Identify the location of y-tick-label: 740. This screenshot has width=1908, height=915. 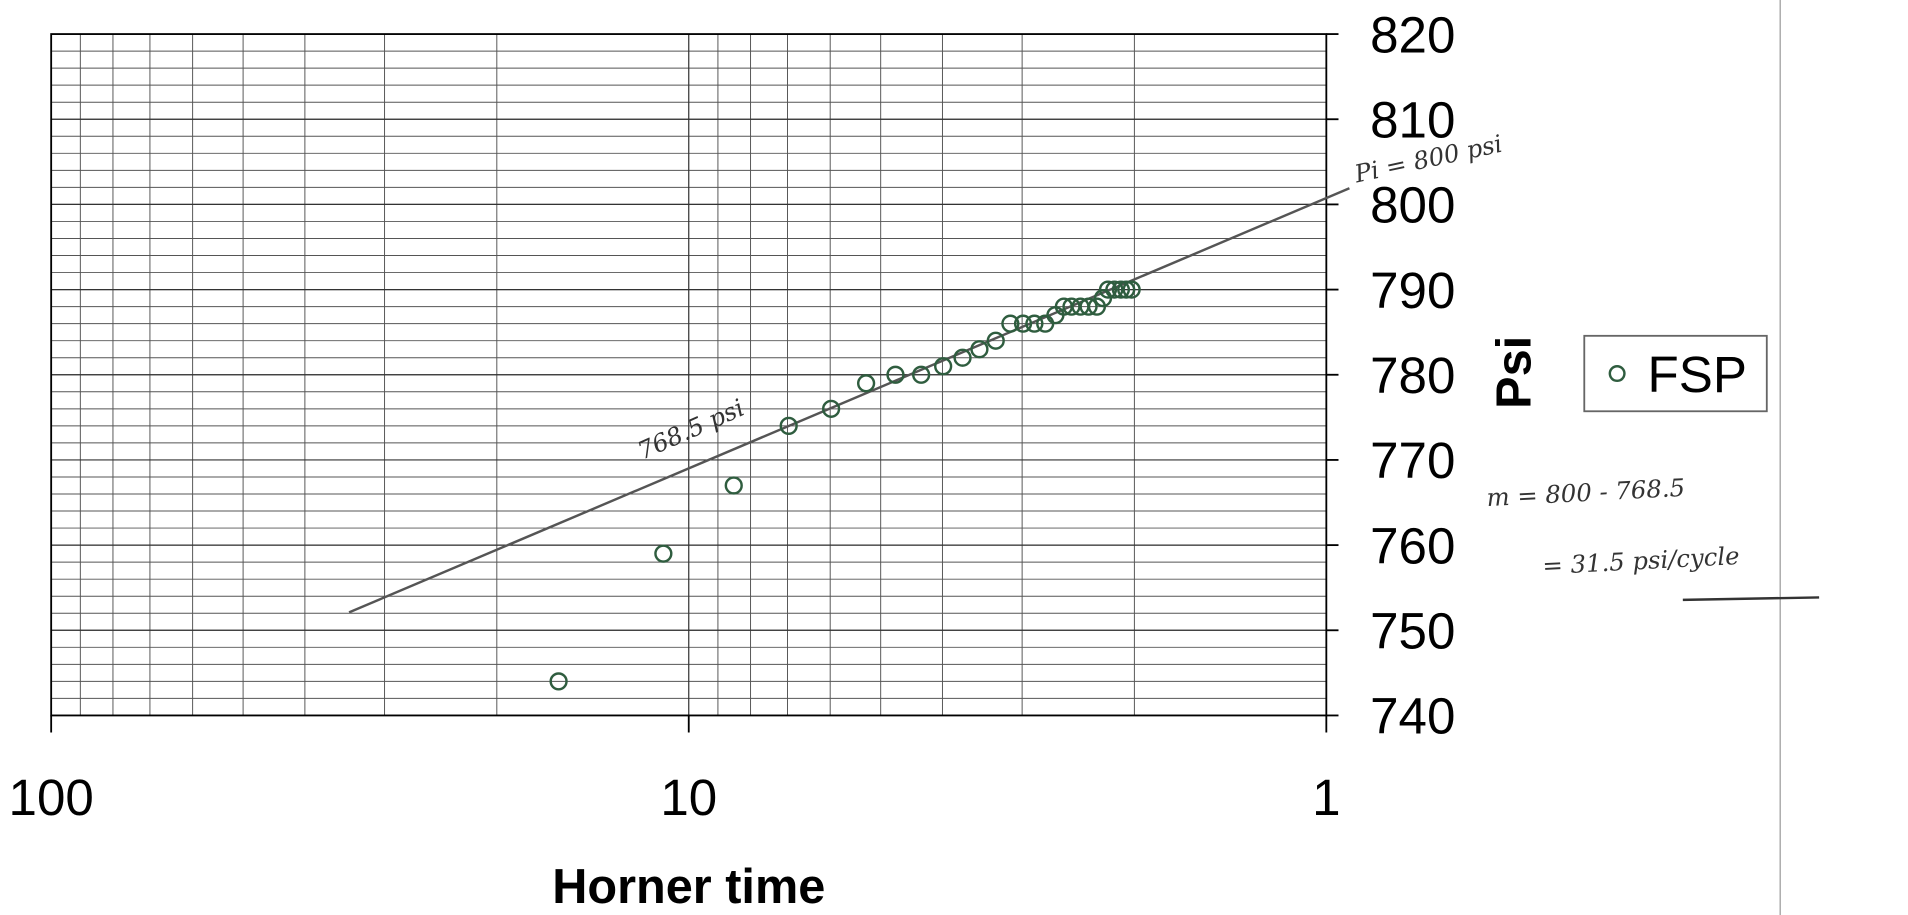
(1412, 716).